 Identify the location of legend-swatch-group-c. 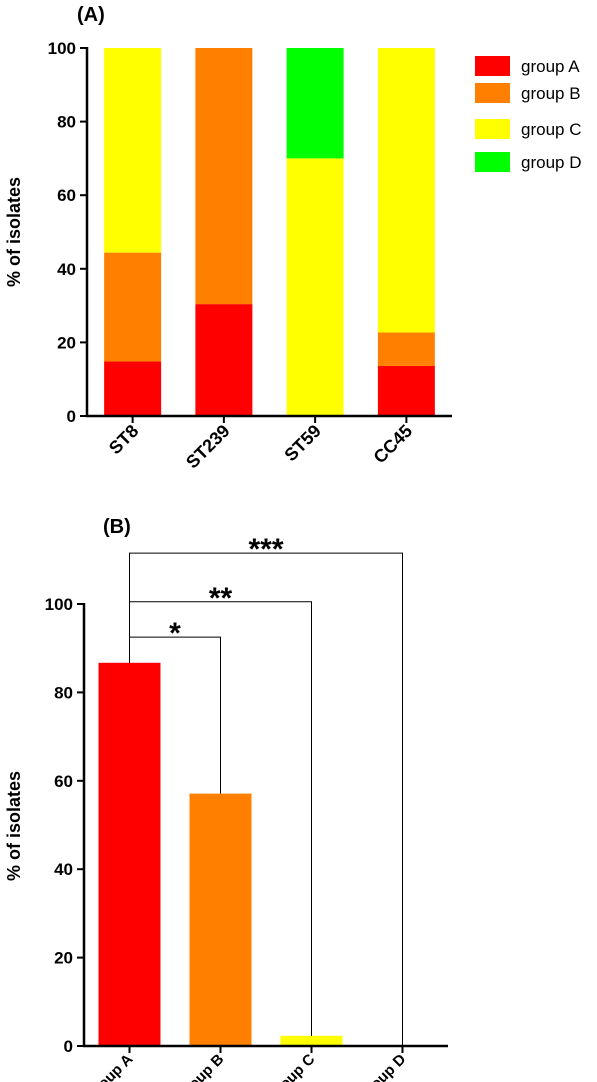
(492, 129).